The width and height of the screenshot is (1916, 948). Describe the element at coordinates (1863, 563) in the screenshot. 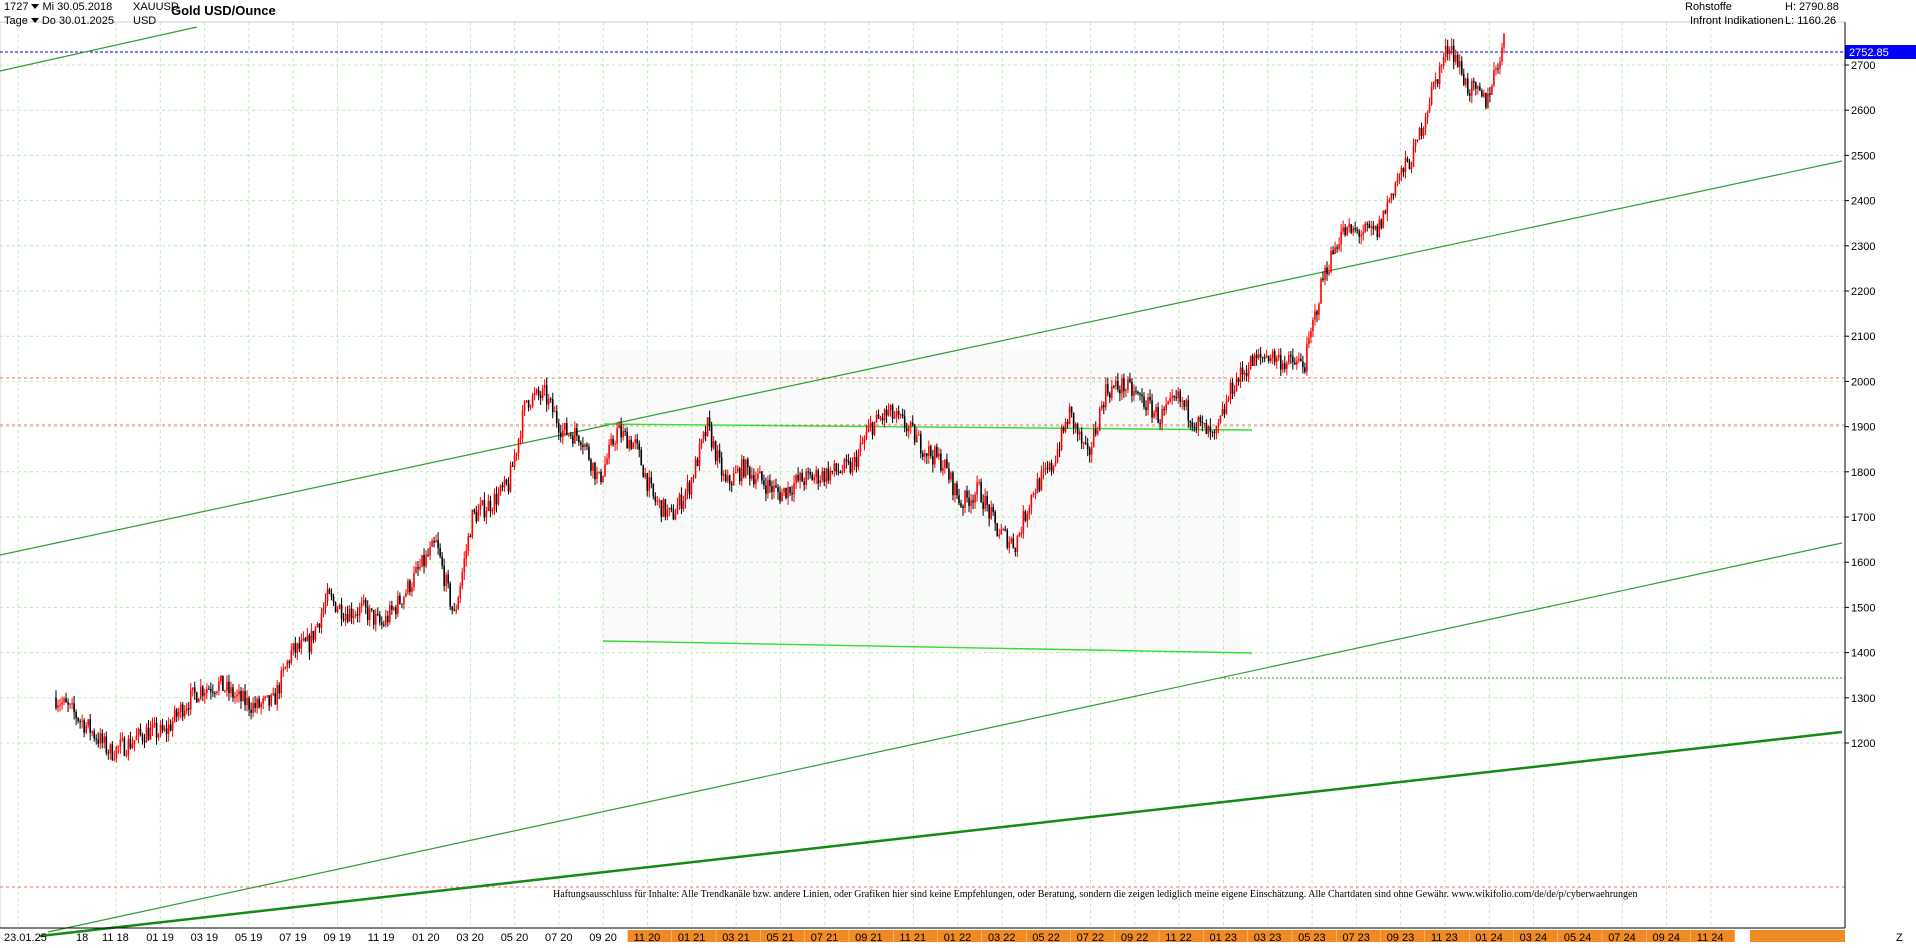

I see `y-tick-label: 1600` at that location.